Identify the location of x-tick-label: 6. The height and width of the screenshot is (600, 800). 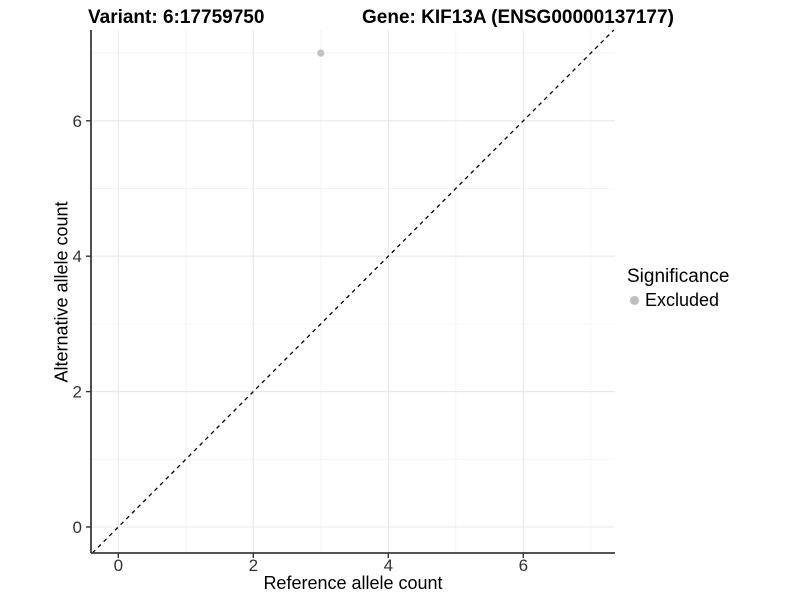
(523, 565).